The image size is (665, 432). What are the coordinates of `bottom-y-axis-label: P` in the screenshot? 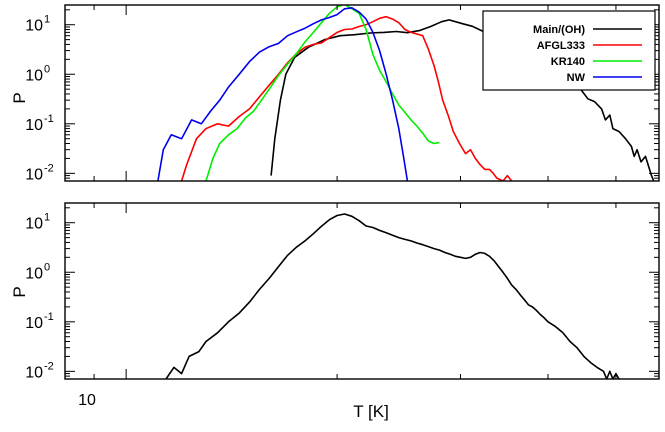 It's located at (19, 291).